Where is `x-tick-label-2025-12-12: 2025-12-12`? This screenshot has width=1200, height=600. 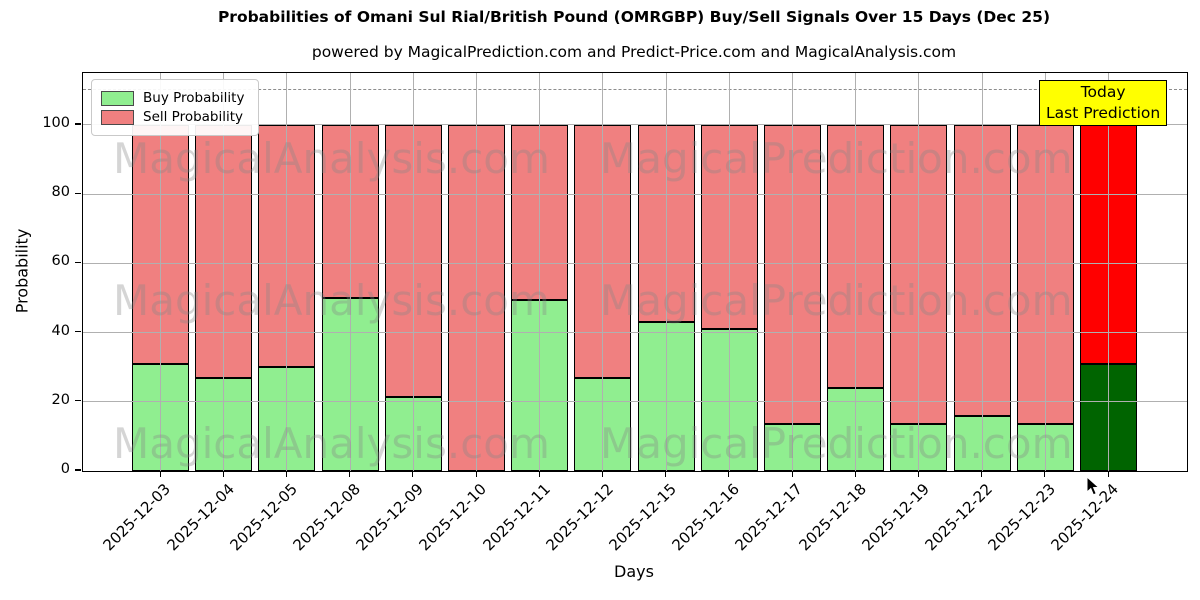 x-tick-label-2025-12-12: 2025-12-12 is located at coordinates (579, 517).